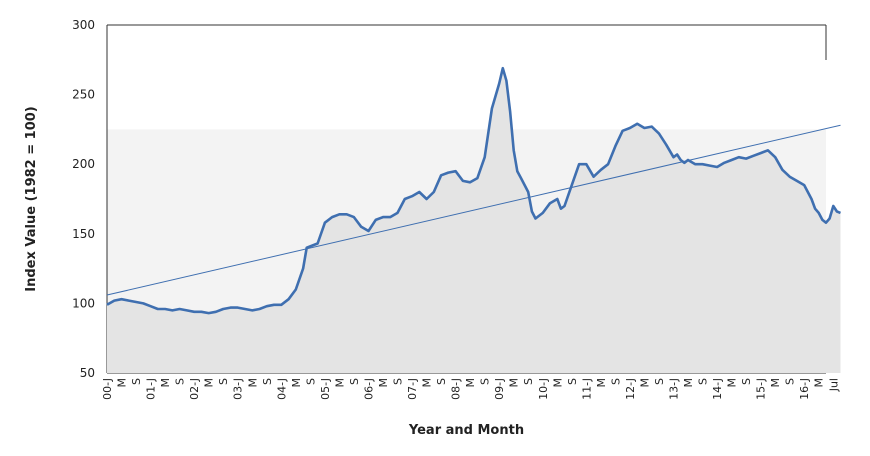 The image size is (870, 456). What do you see at coordinates (87, 373) in the screenshot?
I see `y-tick-label: 50` at bounding box center [87, 373].